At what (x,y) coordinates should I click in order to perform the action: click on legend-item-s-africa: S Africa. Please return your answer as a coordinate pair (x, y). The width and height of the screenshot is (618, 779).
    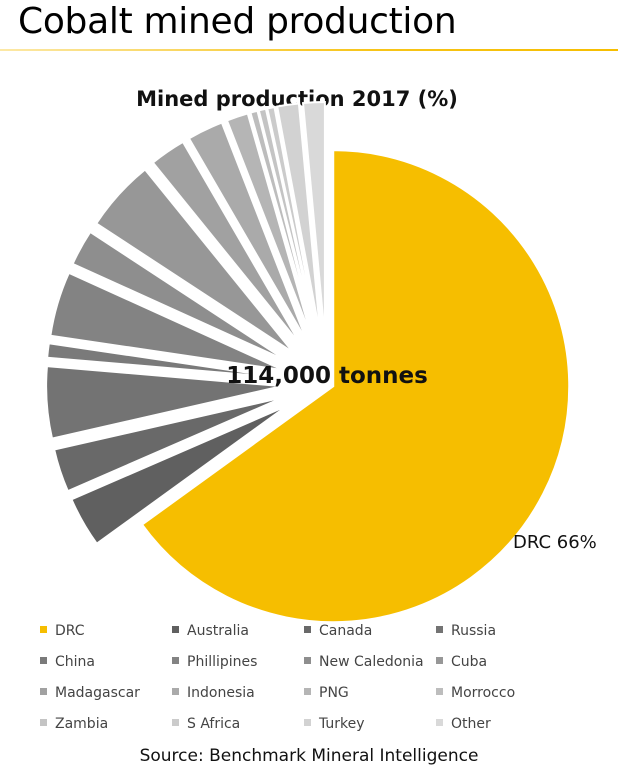
    Looking at the image, I should click on (206, 724).